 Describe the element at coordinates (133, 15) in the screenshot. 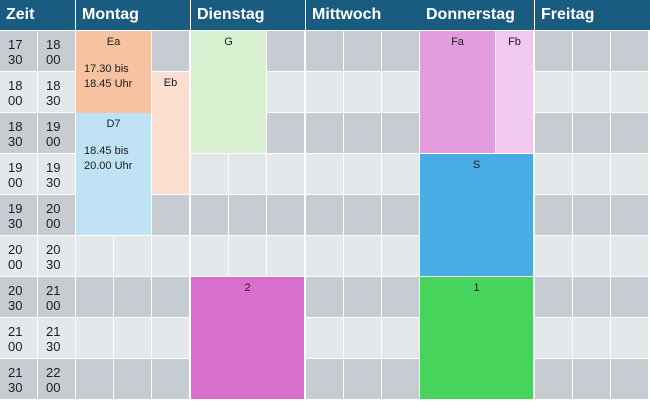

I see `header-day-montag: Montag` at that location.